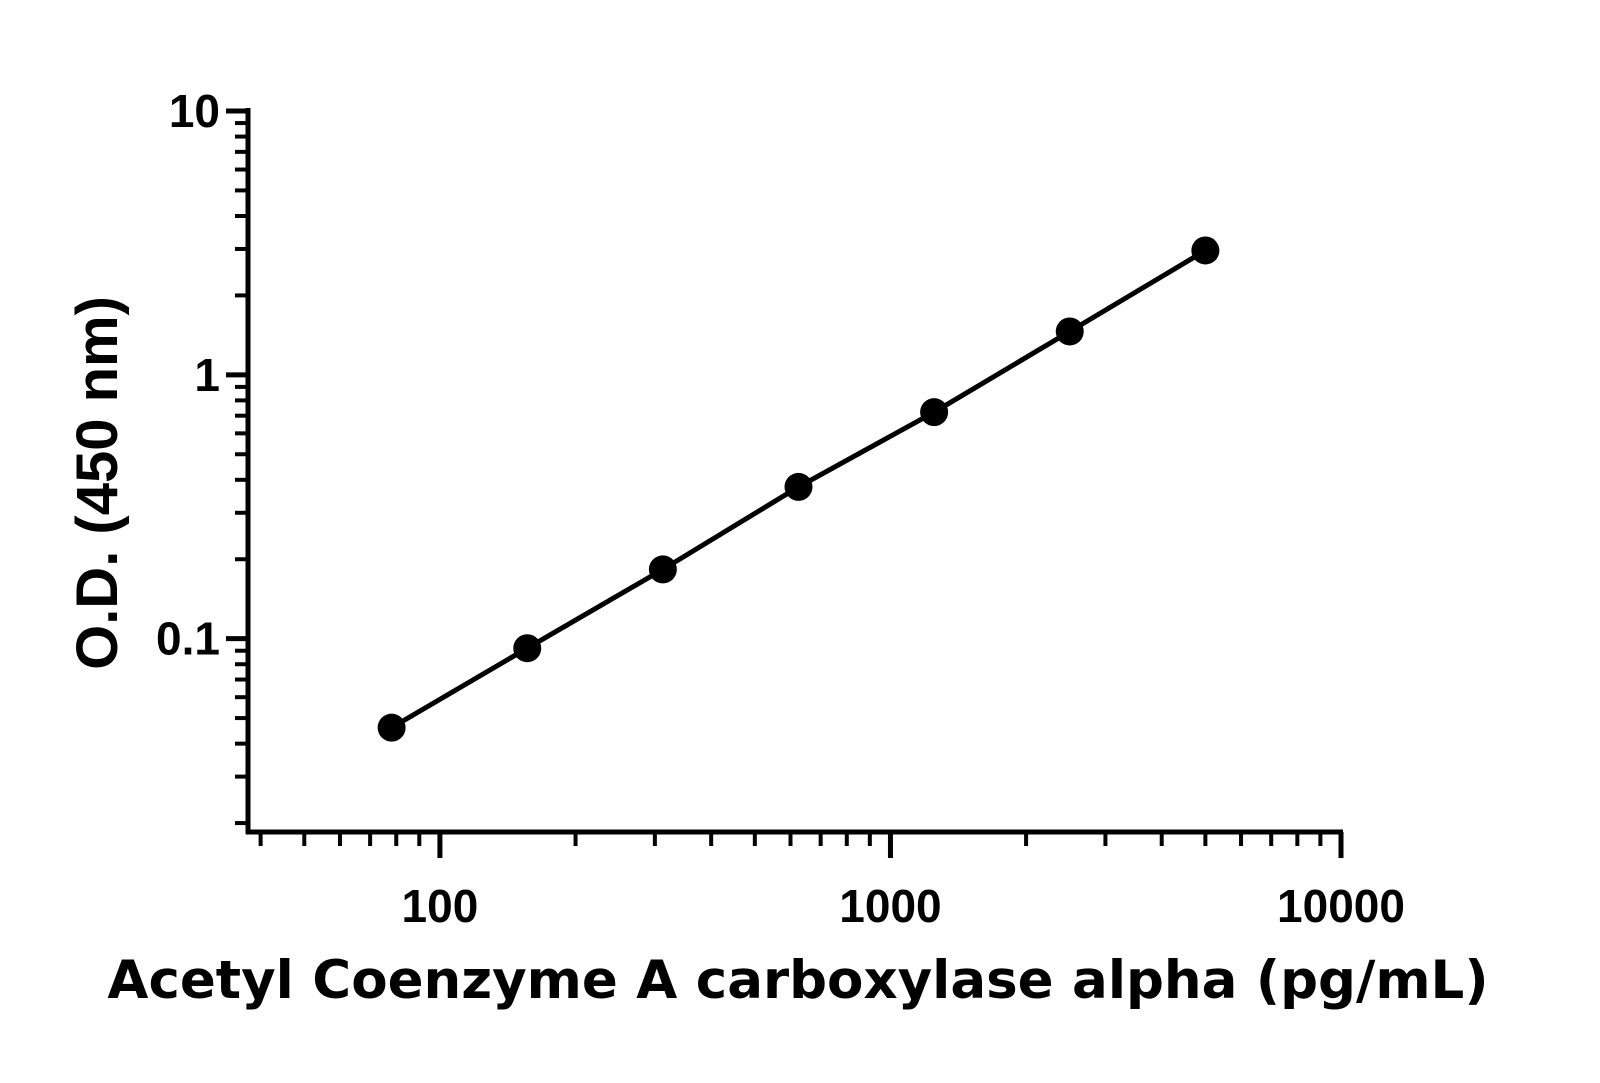 Image resolution: width=1600 pixels, height=1083 pixels. Describe the element at coordinates (890, 906) in the screenshot. I see `x-tick-label: 1000` at that location.